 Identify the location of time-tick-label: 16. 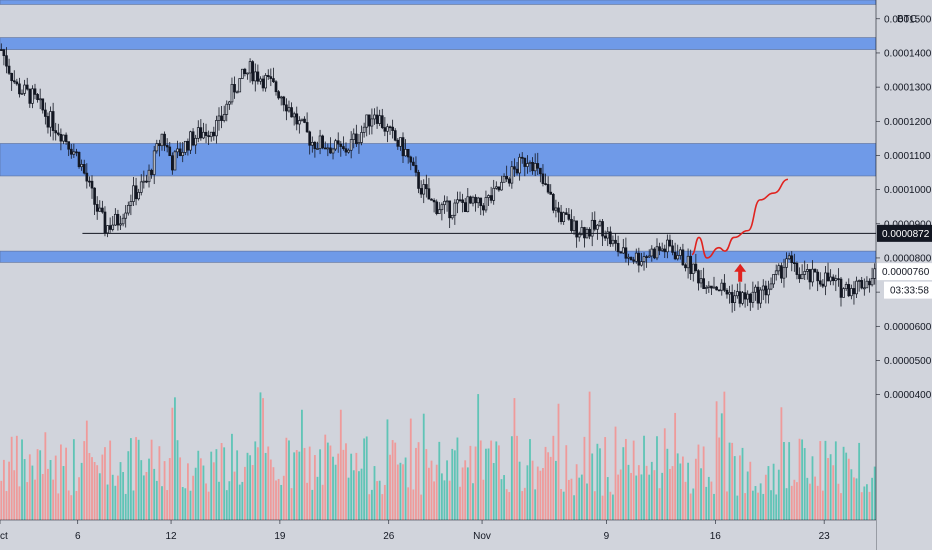
(716, 536).